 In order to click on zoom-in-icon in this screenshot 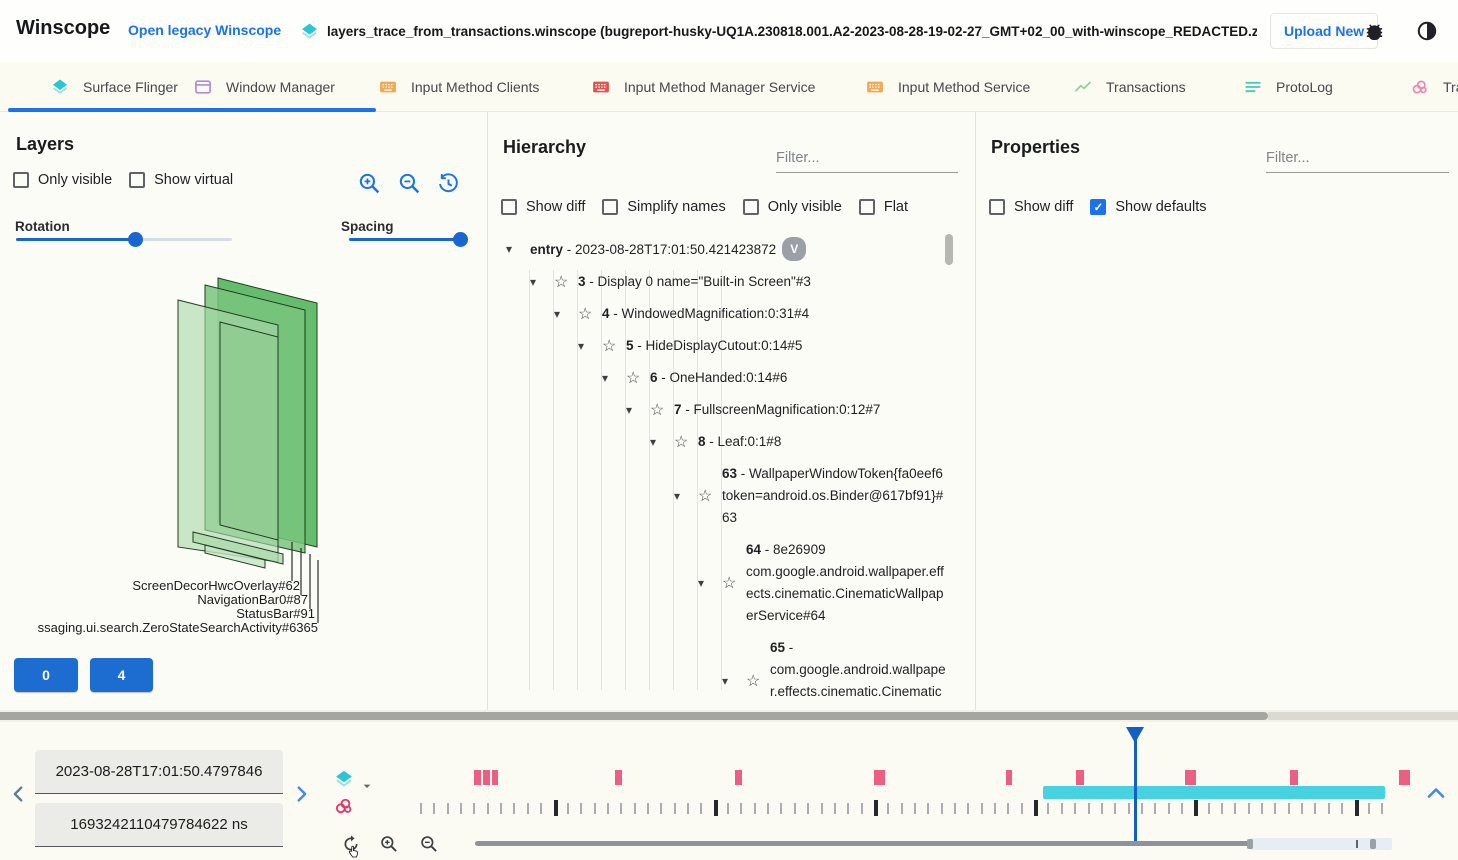, I will do `click(369, 183)`.